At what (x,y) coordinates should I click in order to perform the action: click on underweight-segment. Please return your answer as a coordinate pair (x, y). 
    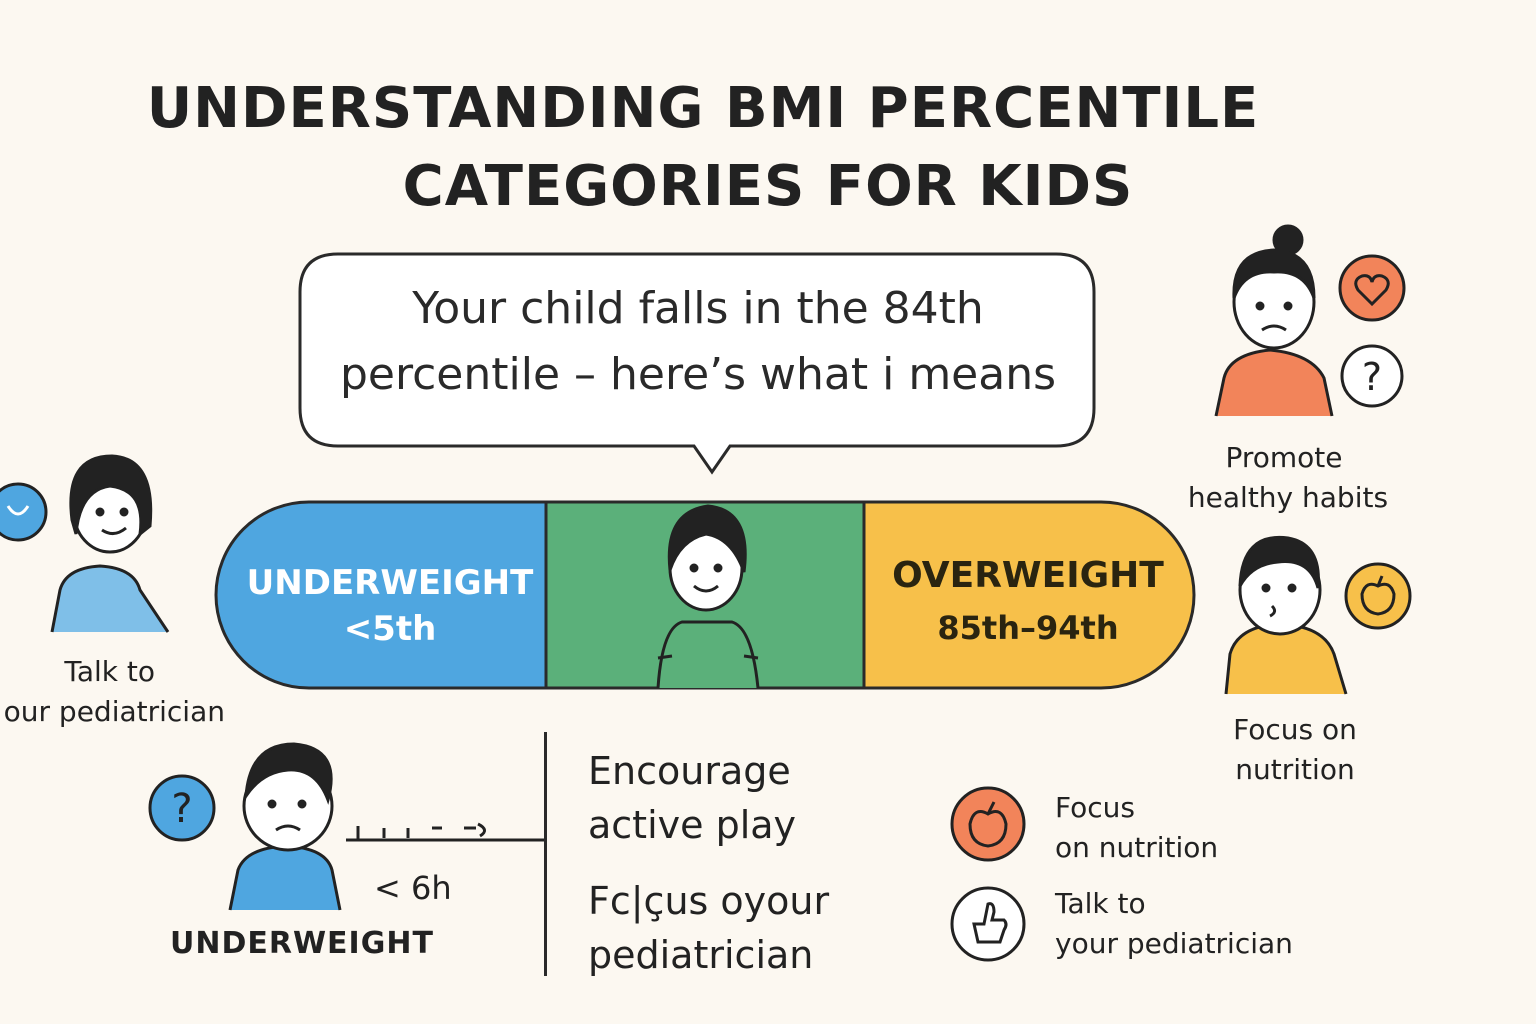
    Looking at the image, I should click on (381, 595).